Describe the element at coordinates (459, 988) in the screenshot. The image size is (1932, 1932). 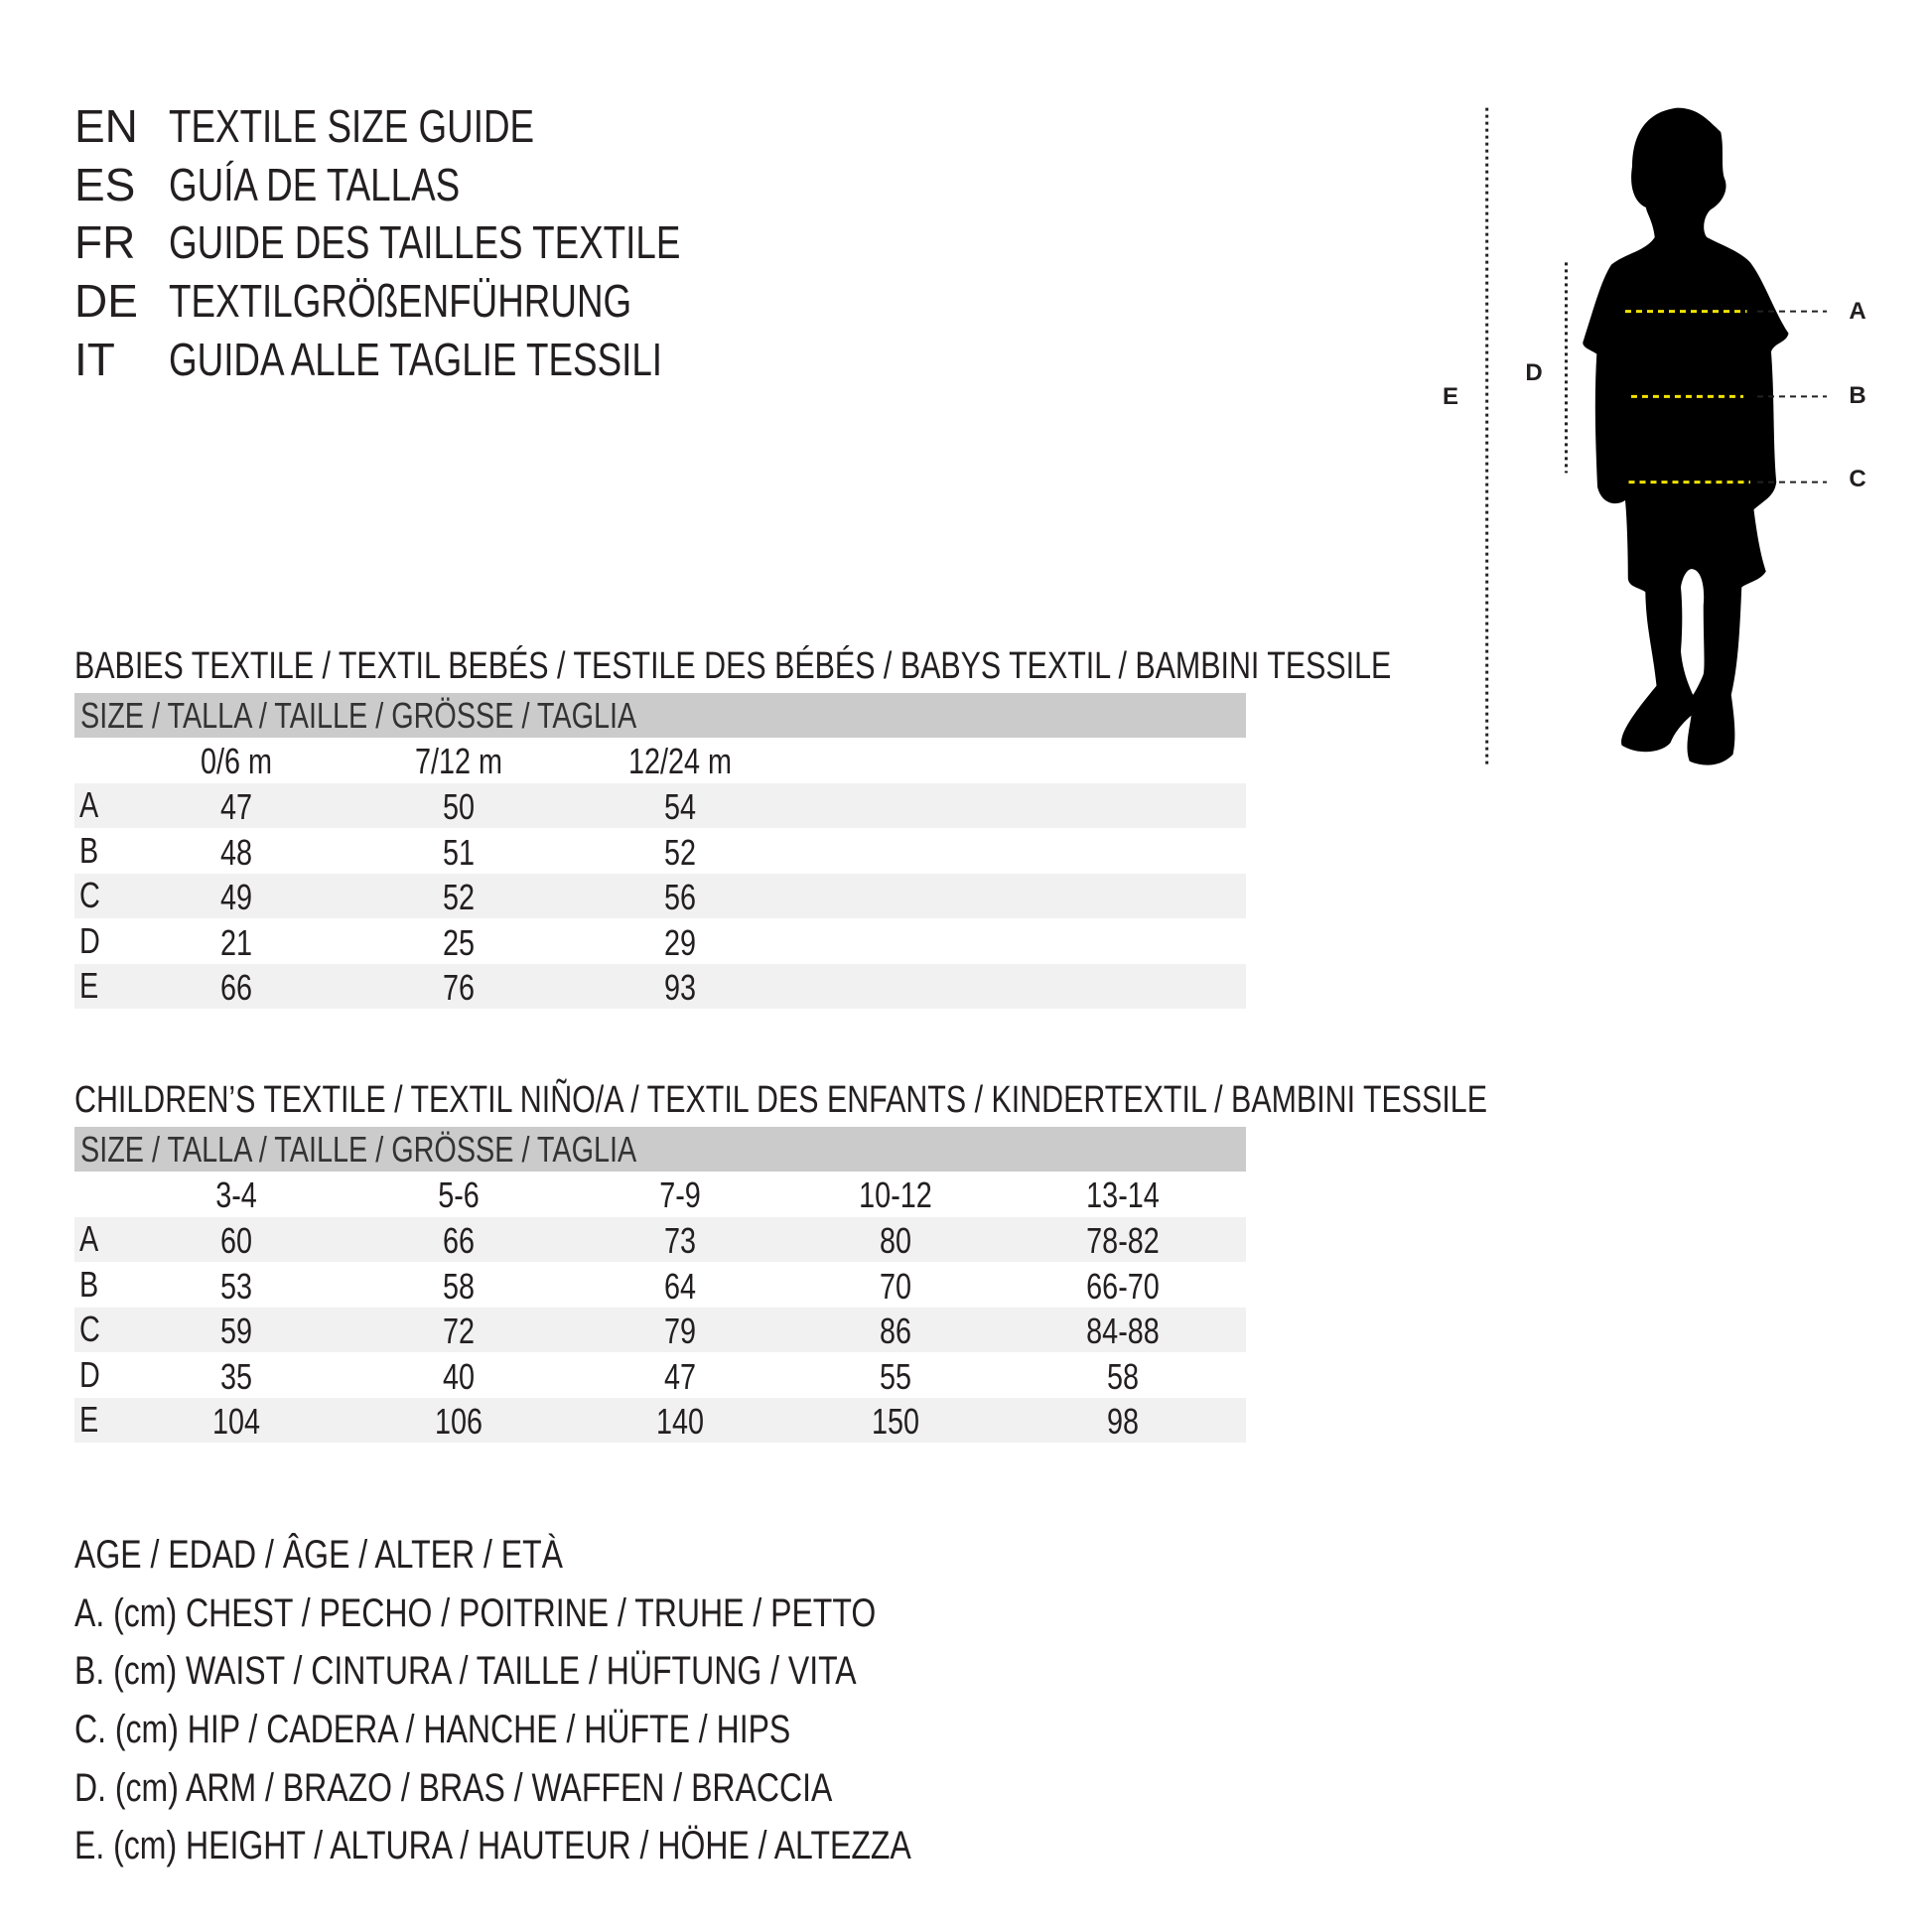
I see `table-cell: 76` at that location.